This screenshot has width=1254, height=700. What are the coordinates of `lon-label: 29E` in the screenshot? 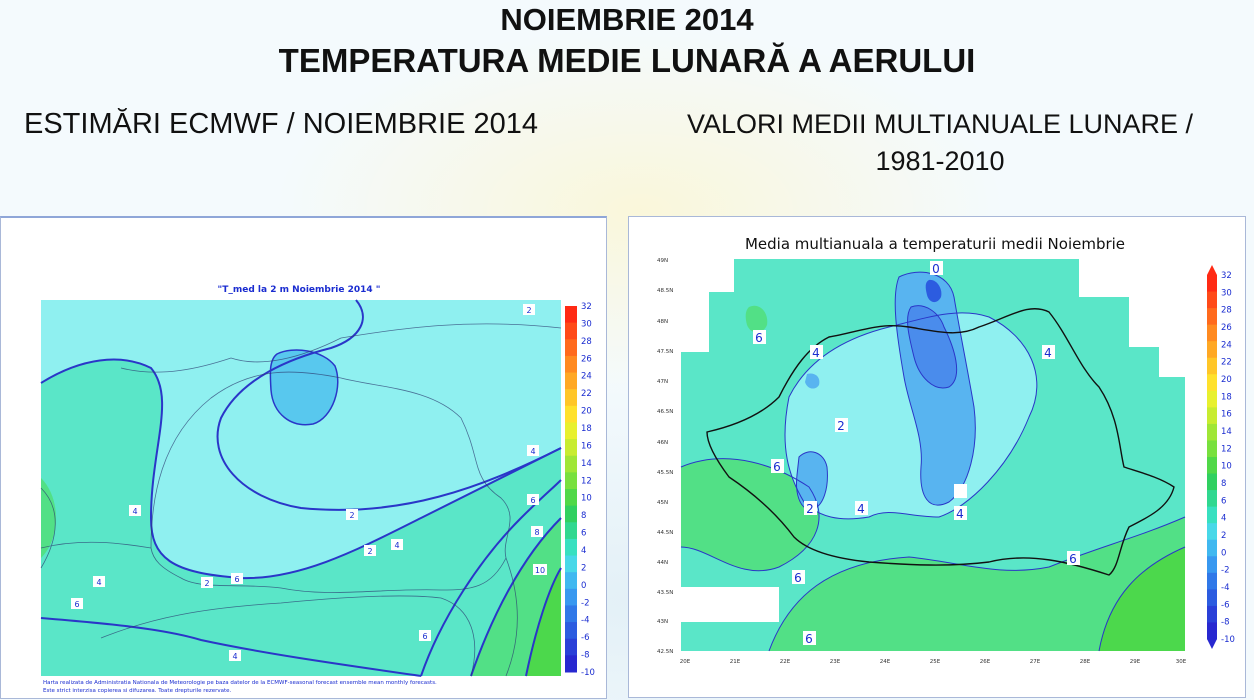 It's located at (1135, 662).